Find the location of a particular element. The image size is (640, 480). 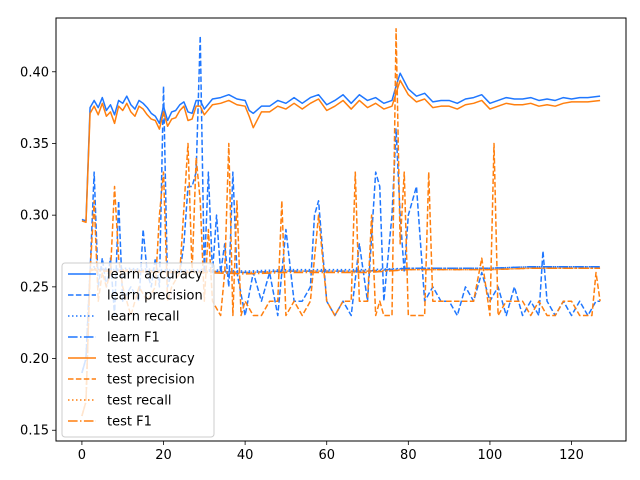

x-tick-label: 80 is located at coordinates (408, 455).